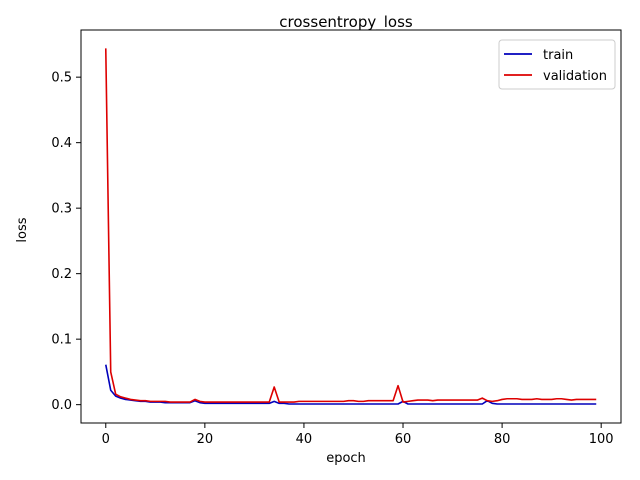  I want to click on y-axis-ticks: 0.0 0.1 0.2 0.3 0.4 0.5, so click(66, 242).